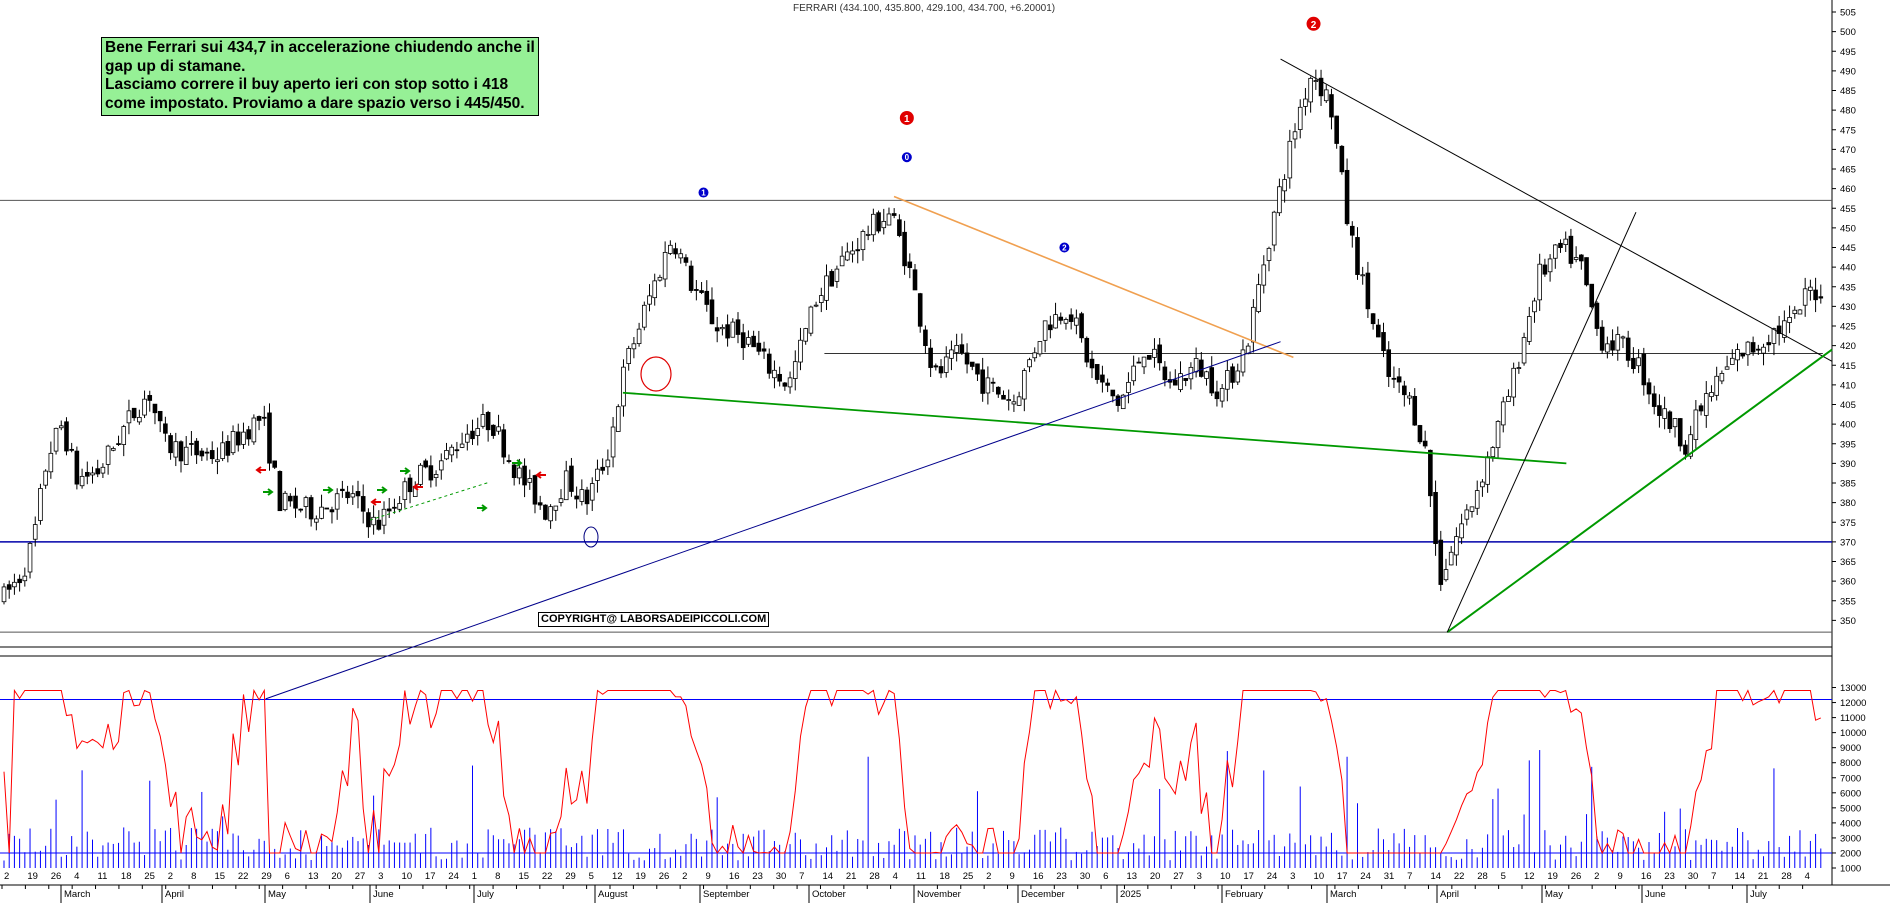  I want to click on x-axis-tick-label: 16, so click(734, 876).